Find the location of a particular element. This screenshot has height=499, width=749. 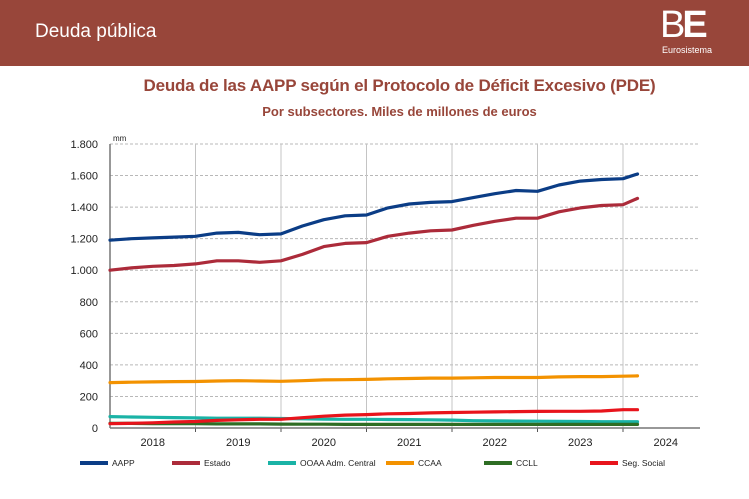

series-line-seg-social is located at coordinates (374, 417).